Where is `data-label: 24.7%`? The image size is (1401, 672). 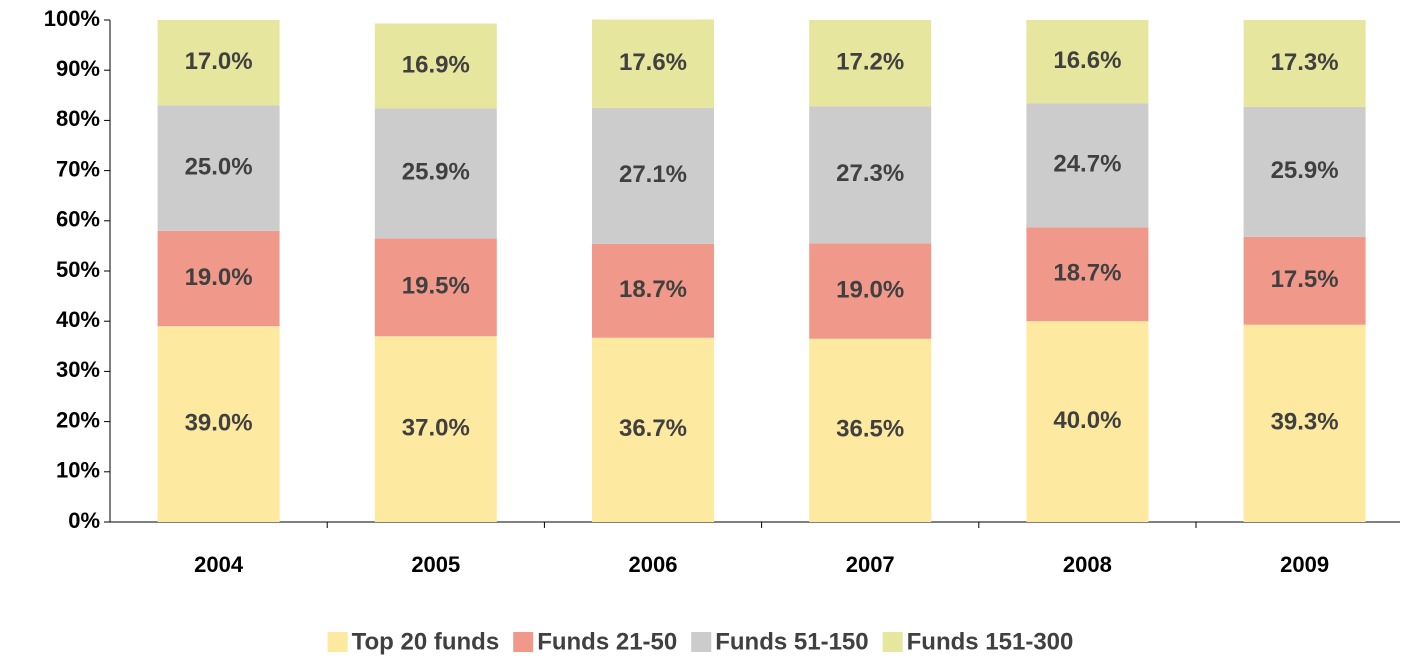 data-label: 24.7% is located at coordinates (1087, 164).